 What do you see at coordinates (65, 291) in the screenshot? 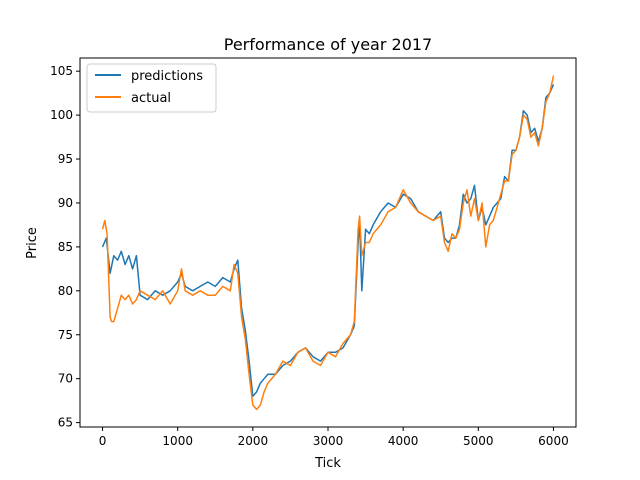
I see `y-tick-label: 80` at bounding box center [65, 291].